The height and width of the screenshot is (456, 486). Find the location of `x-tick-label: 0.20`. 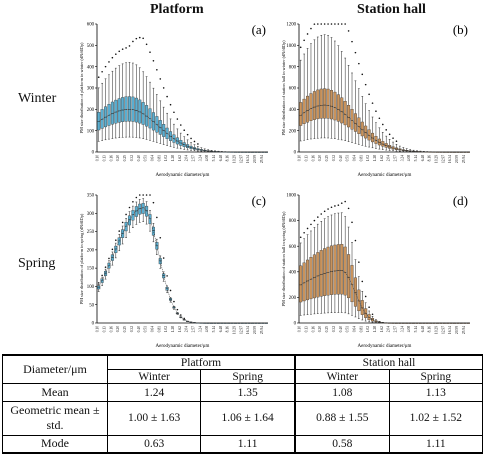

x-tick-label: 0.20 is located at coordinates (118, 158).